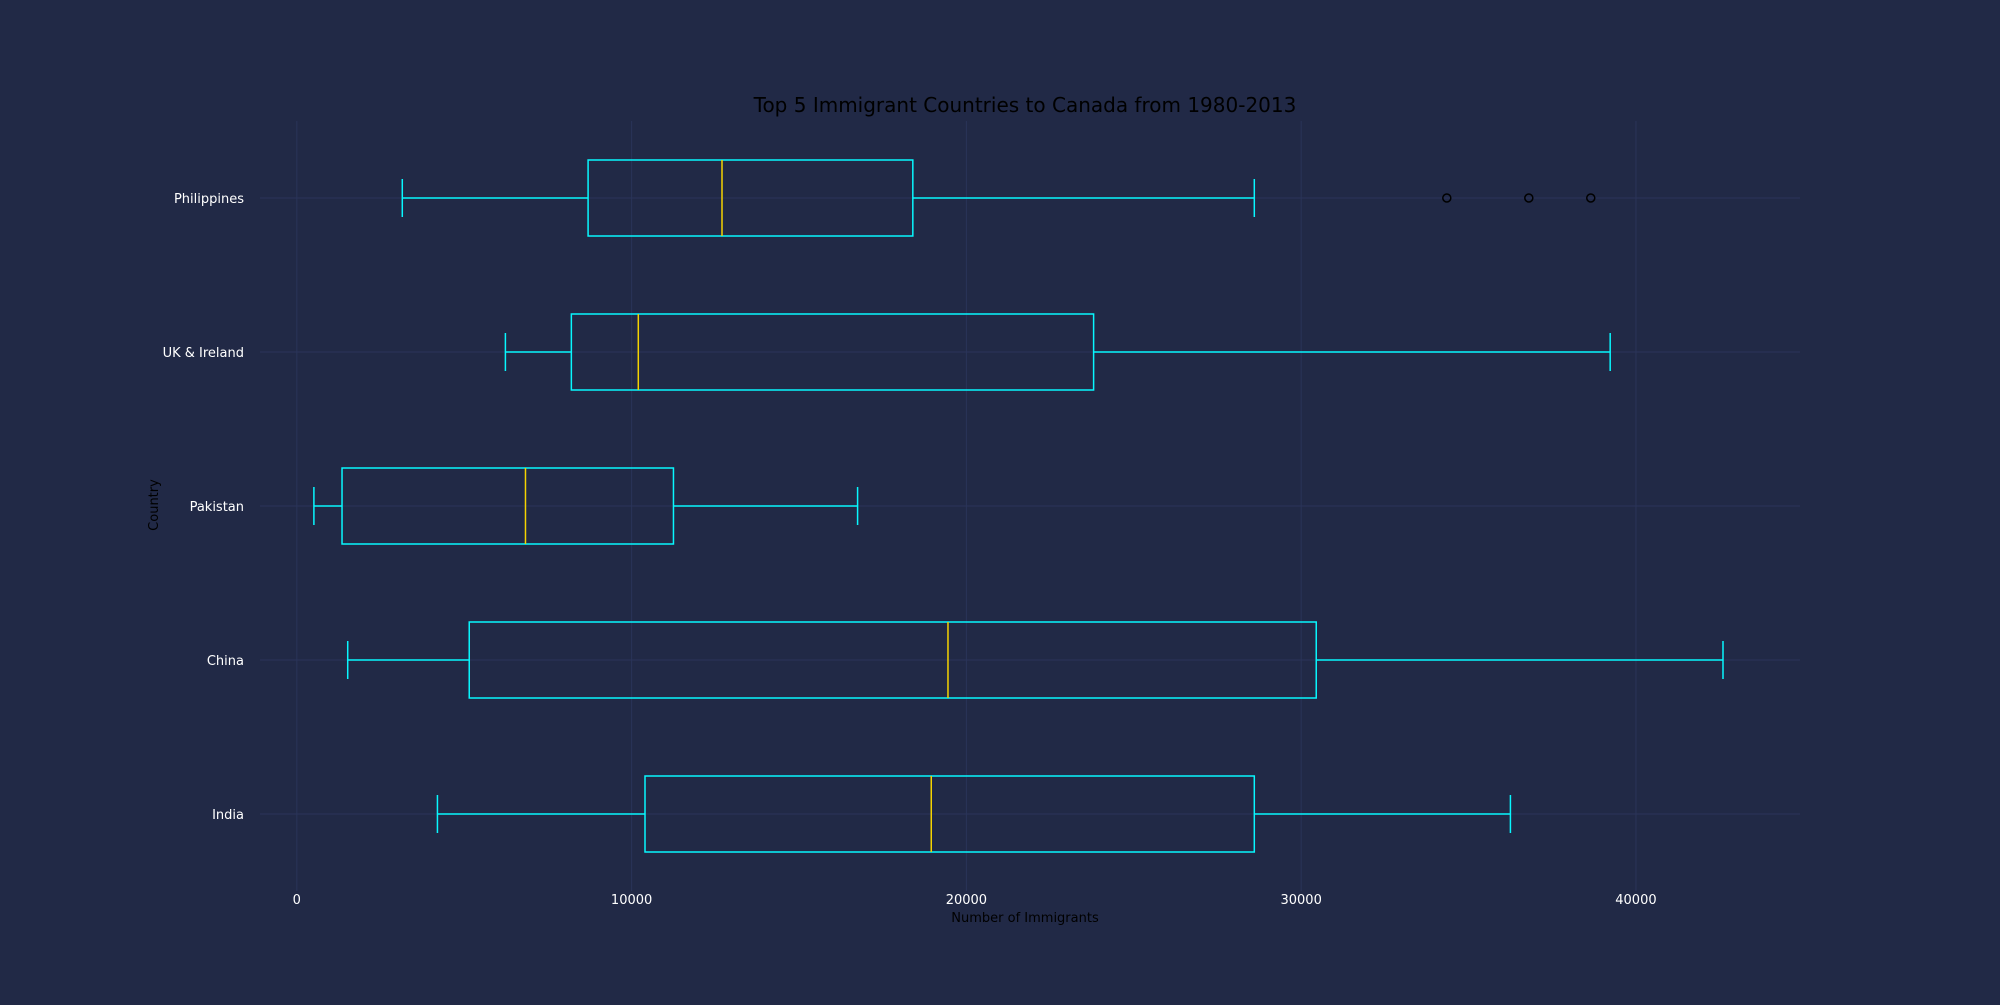 The width and height of the screenshot is (2000, 1005). I want to click on x-tick-label: 0, so click(297, 900).